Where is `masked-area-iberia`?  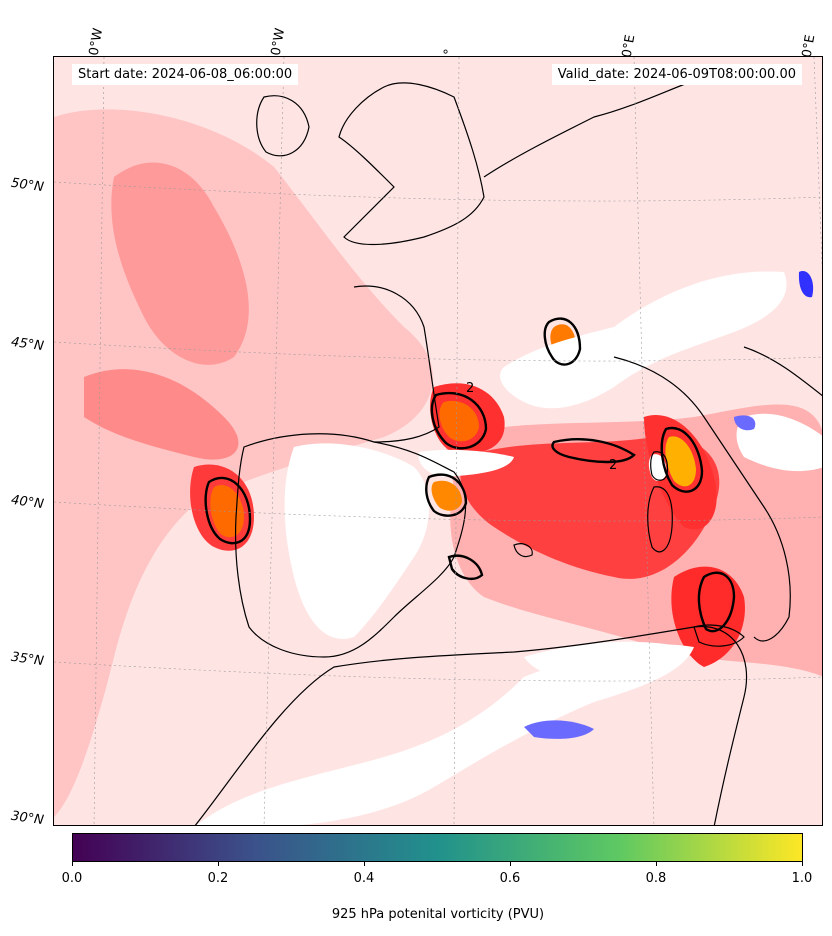 masked-area-iberia is located at coordinates (356, 541).